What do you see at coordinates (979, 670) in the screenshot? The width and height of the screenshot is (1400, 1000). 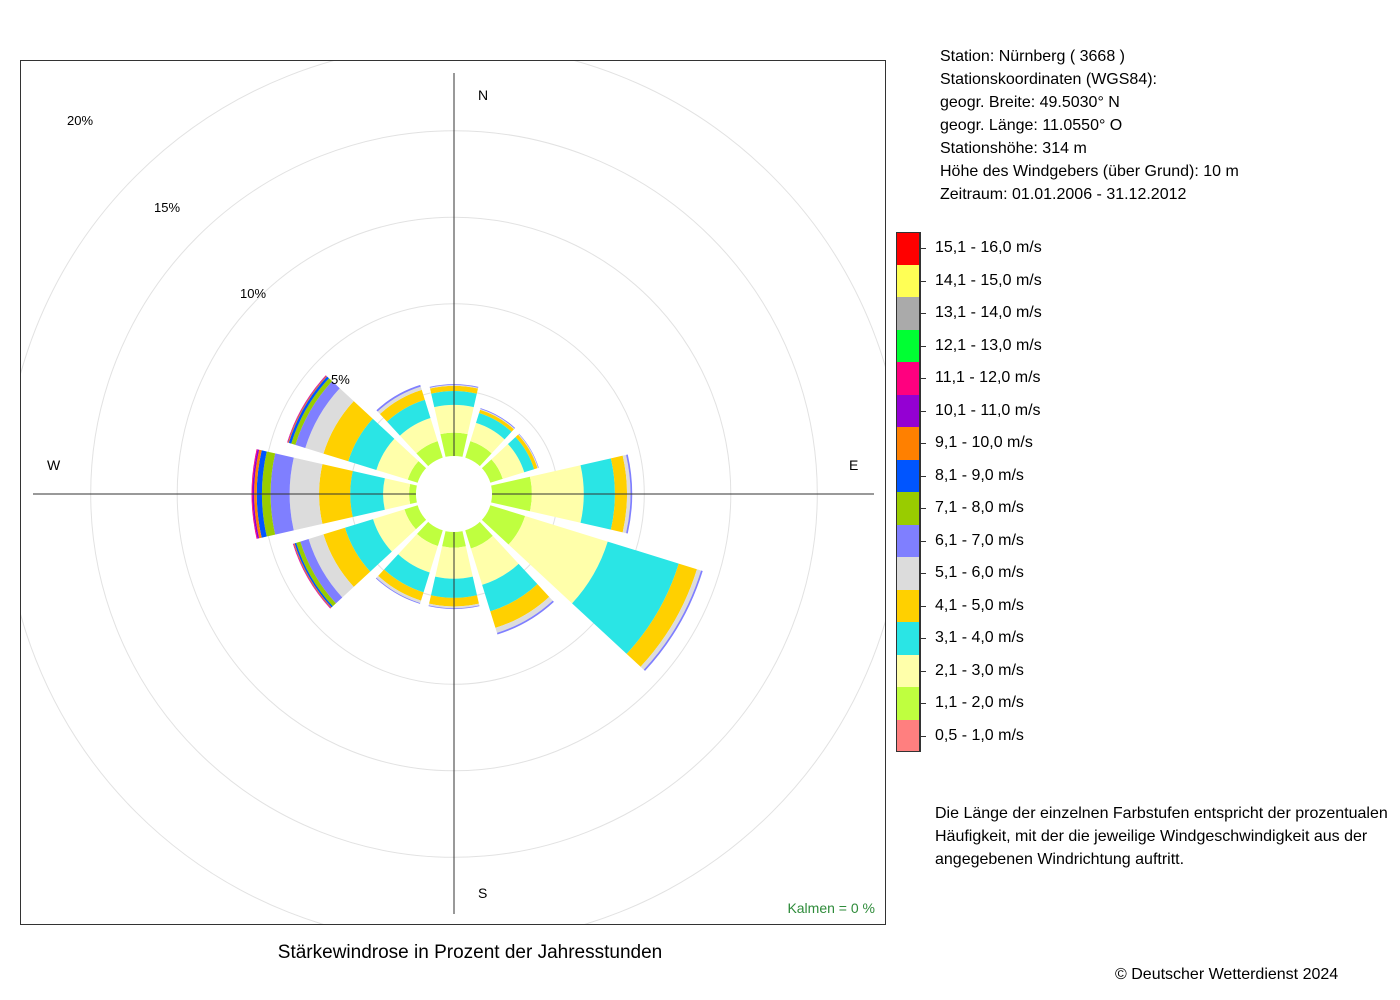 I see `legend-label: 2,1 - 3,0 m/s` at bounding box center [979, 670].